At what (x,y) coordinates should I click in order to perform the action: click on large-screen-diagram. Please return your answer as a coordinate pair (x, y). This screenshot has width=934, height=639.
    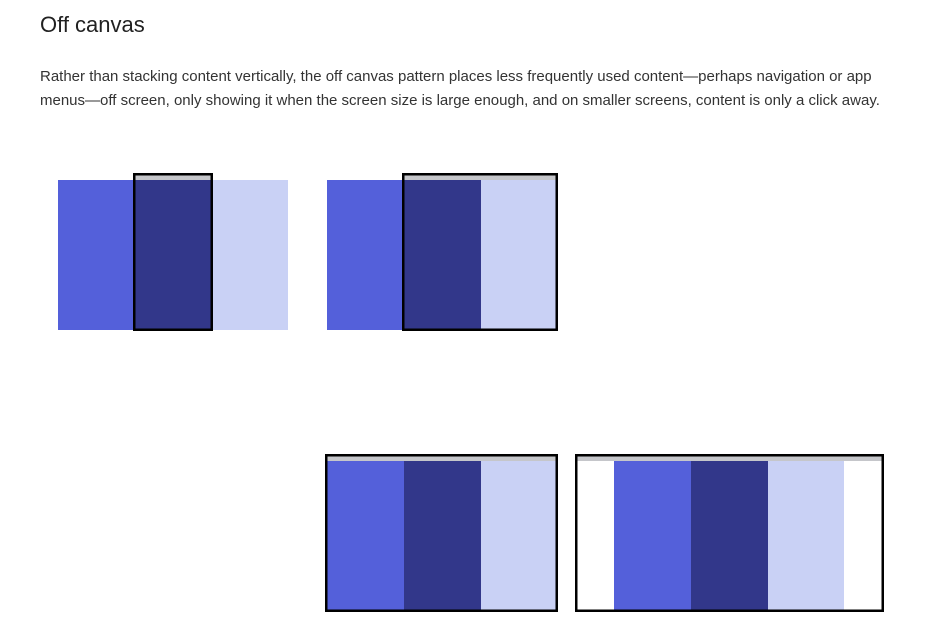
    Looking at the image, I should click on (441, 533).